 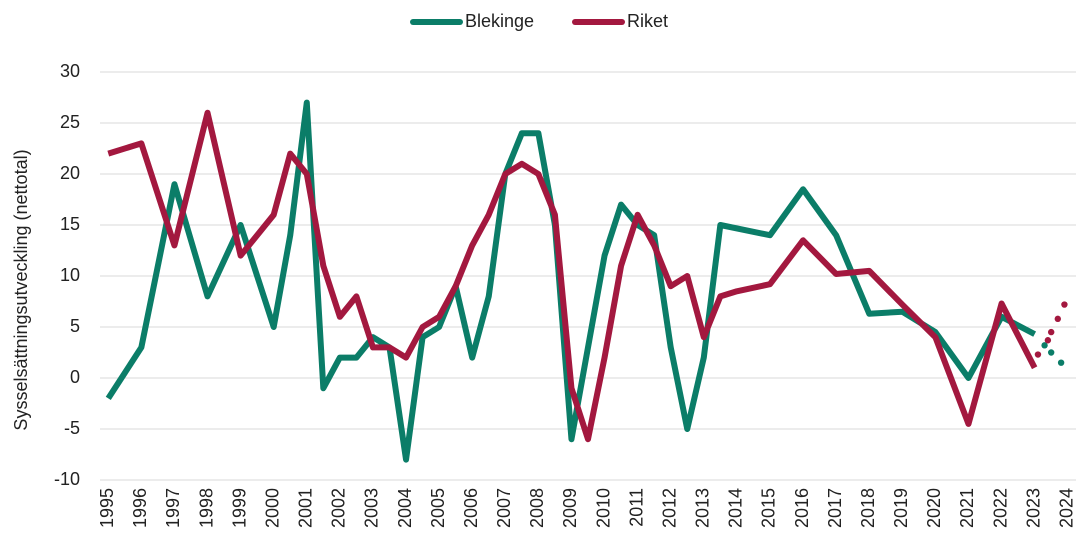 I want to click on y-tick-label: -5, so click(x=72, y=428).